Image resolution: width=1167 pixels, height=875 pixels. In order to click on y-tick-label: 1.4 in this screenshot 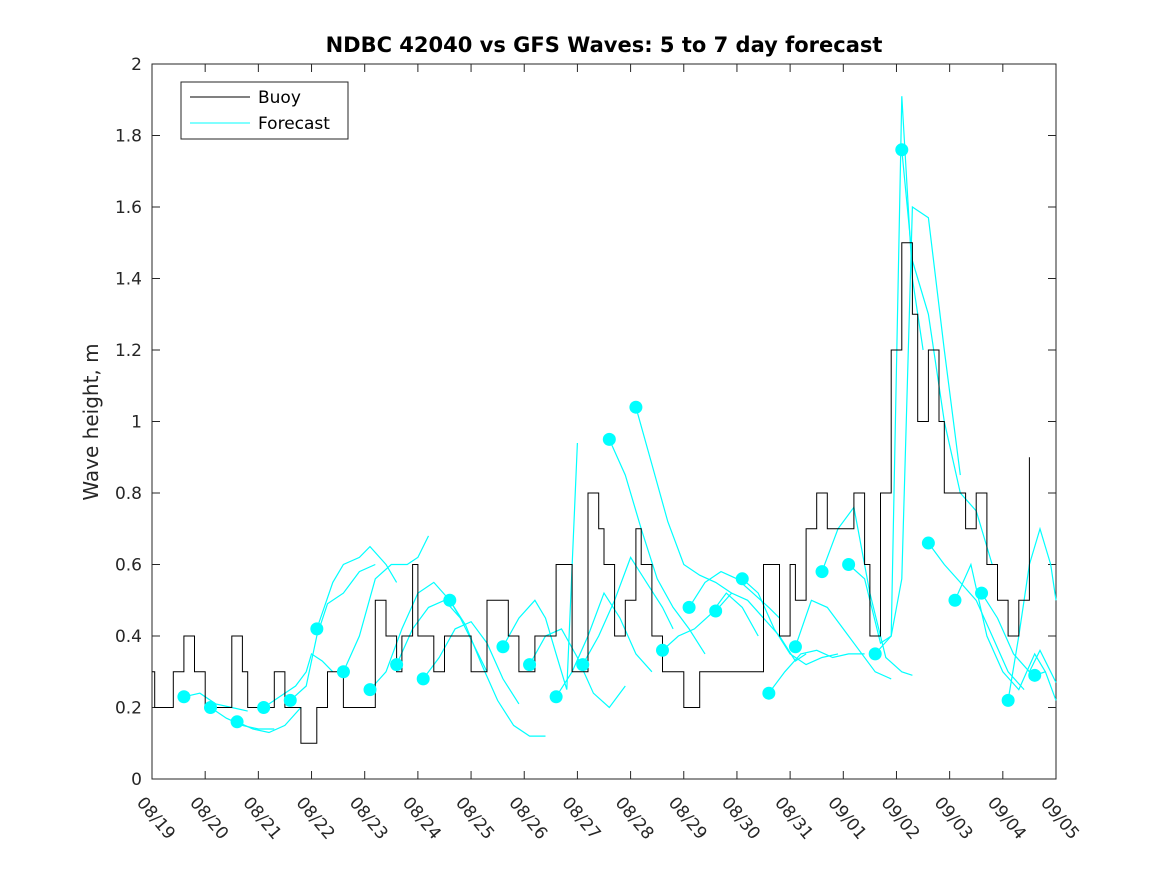, I will do `click(128, 280)`.